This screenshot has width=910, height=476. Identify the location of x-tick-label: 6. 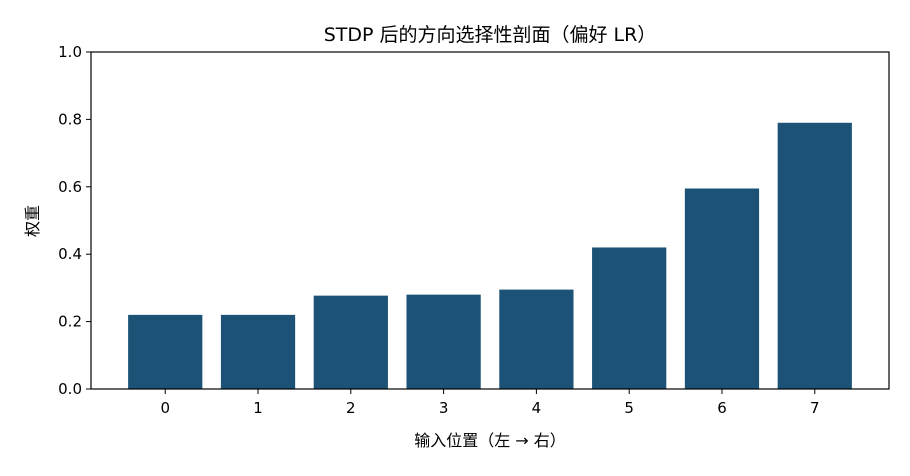
(722, 408).